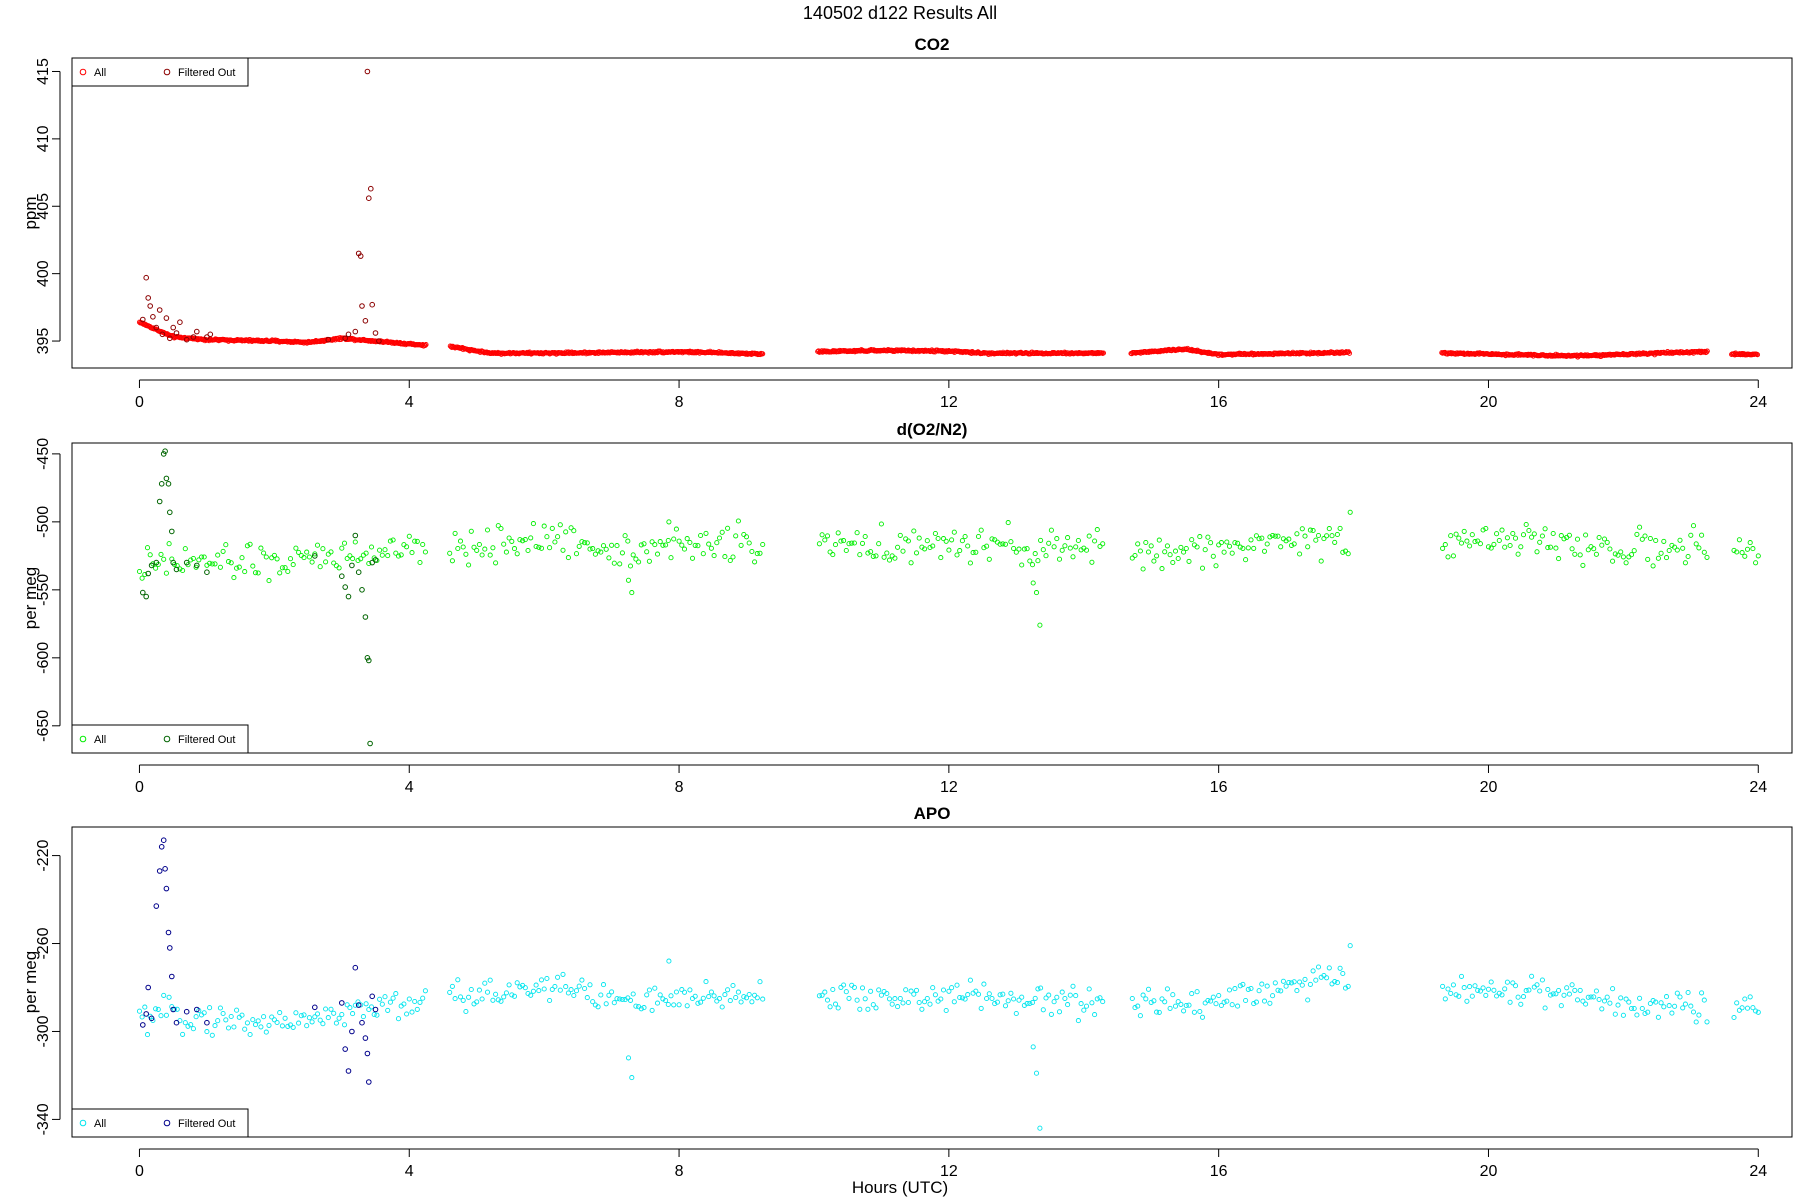  What do you see at coordinates (43, 522) in the screenshot?
I see `y-tick-label: -500` at bounding box center [43, 522].